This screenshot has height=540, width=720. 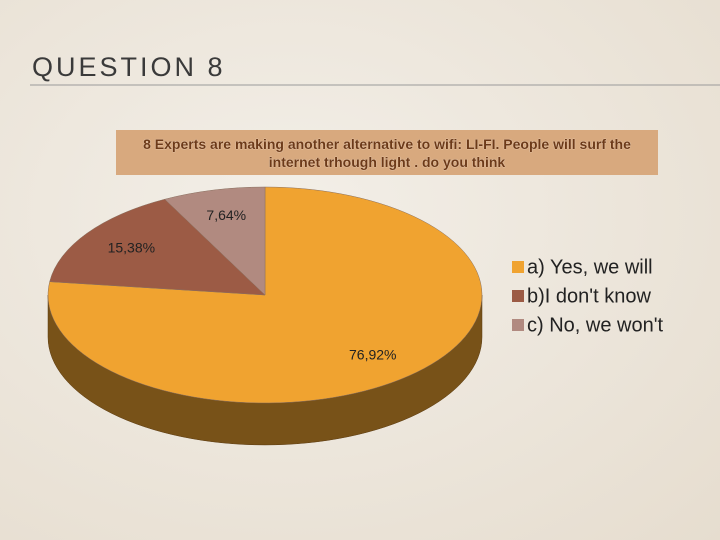 I want to click on legend-label: c) No, we won't, so click(x=595, y=325).